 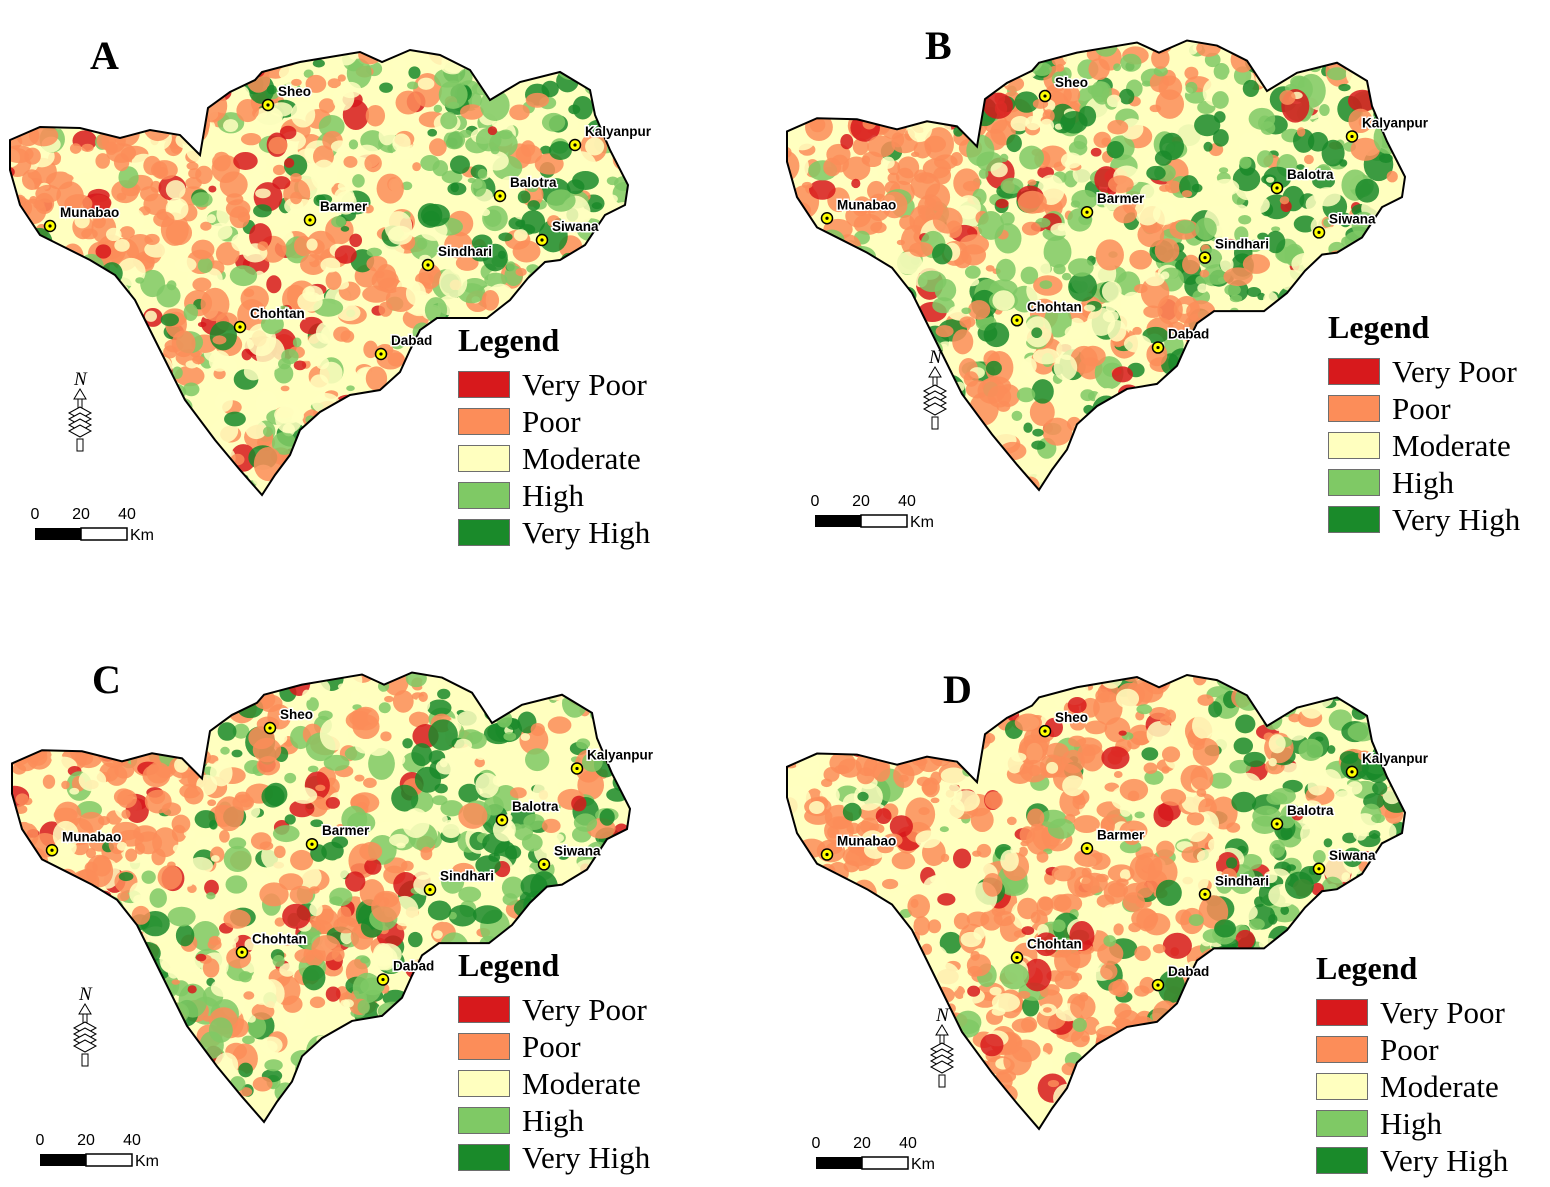 I want to click on legend-item: High, so click(x=1424, y=482).